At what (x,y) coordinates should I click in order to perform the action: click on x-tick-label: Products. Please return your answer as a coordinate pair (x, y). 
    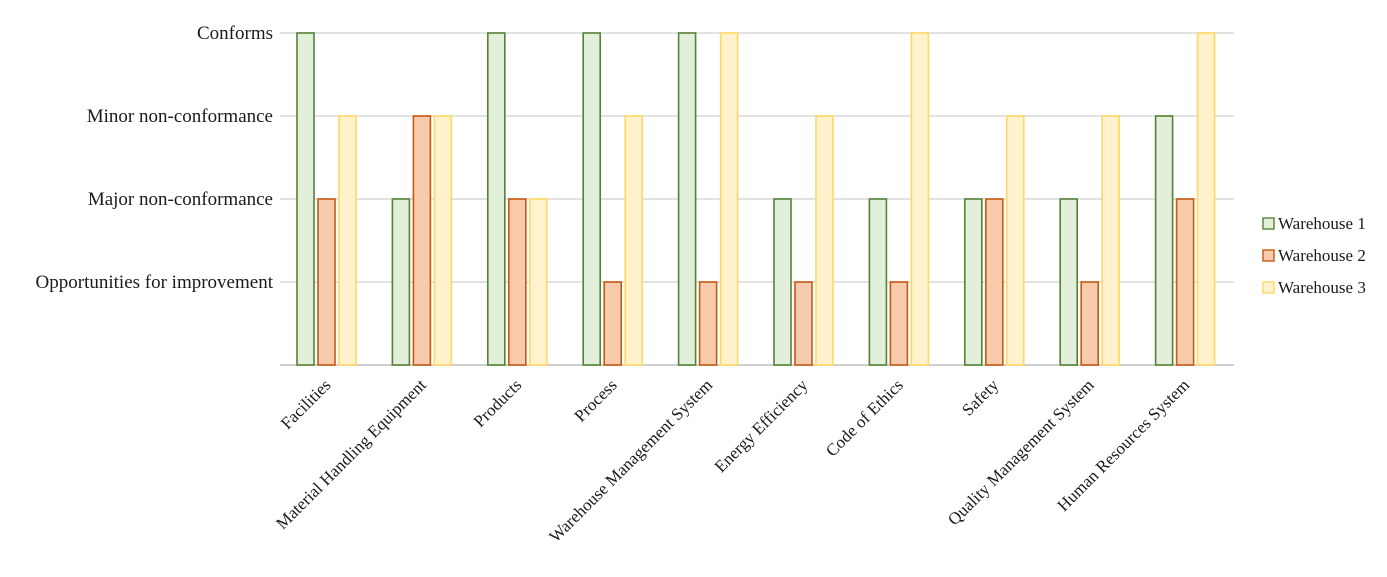
    Looking at the image, I should click on (498, 403).